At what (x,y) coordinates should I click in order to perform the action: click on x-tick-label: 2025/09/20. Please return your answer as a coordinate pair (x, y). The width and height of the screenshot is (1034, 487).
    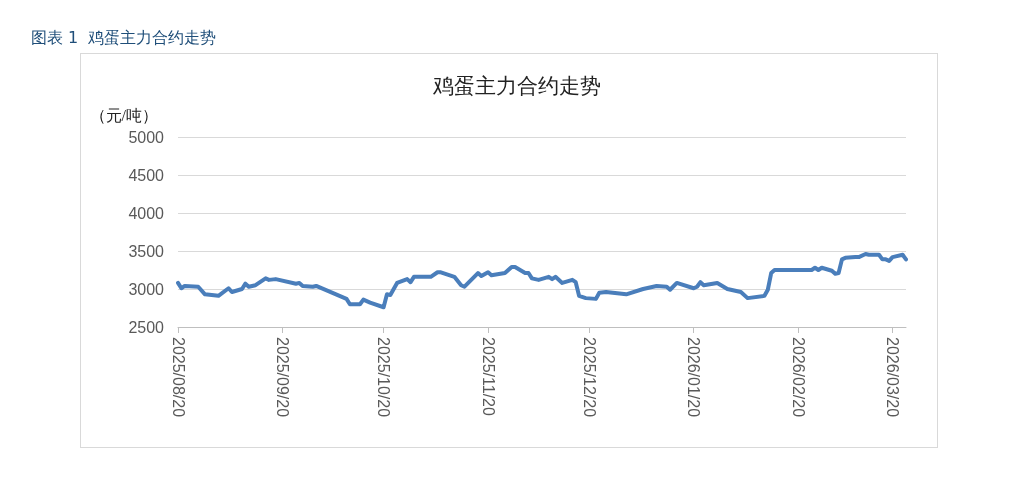
    Looking at the image, I should click on (282, 377).